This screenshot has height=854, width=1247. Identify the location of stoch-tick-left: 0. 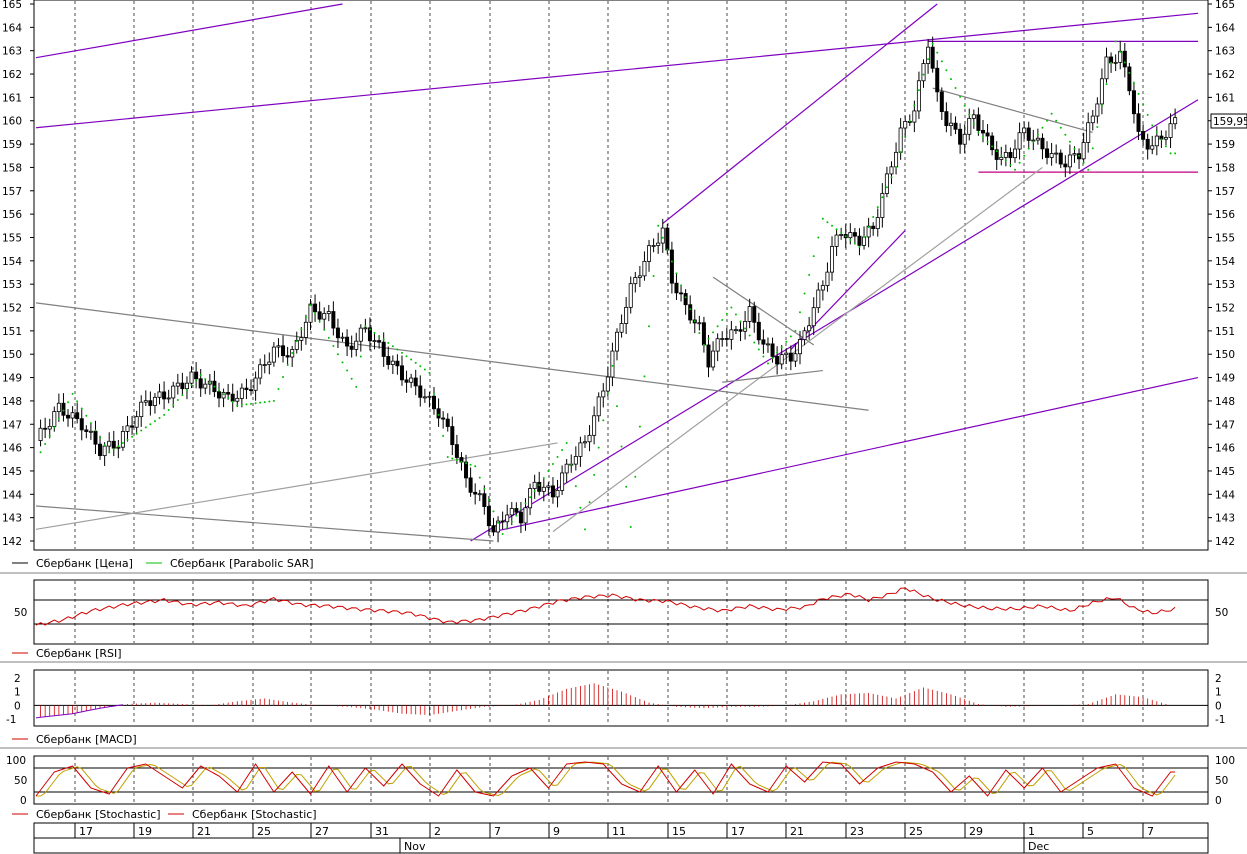
(23, 801).